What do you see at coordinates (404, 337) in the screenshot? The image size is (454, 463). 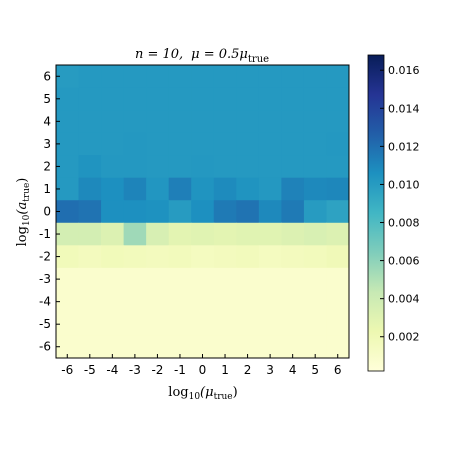 I see `colorbar-tick-label: 0.002` at bounding box center [404, 337].